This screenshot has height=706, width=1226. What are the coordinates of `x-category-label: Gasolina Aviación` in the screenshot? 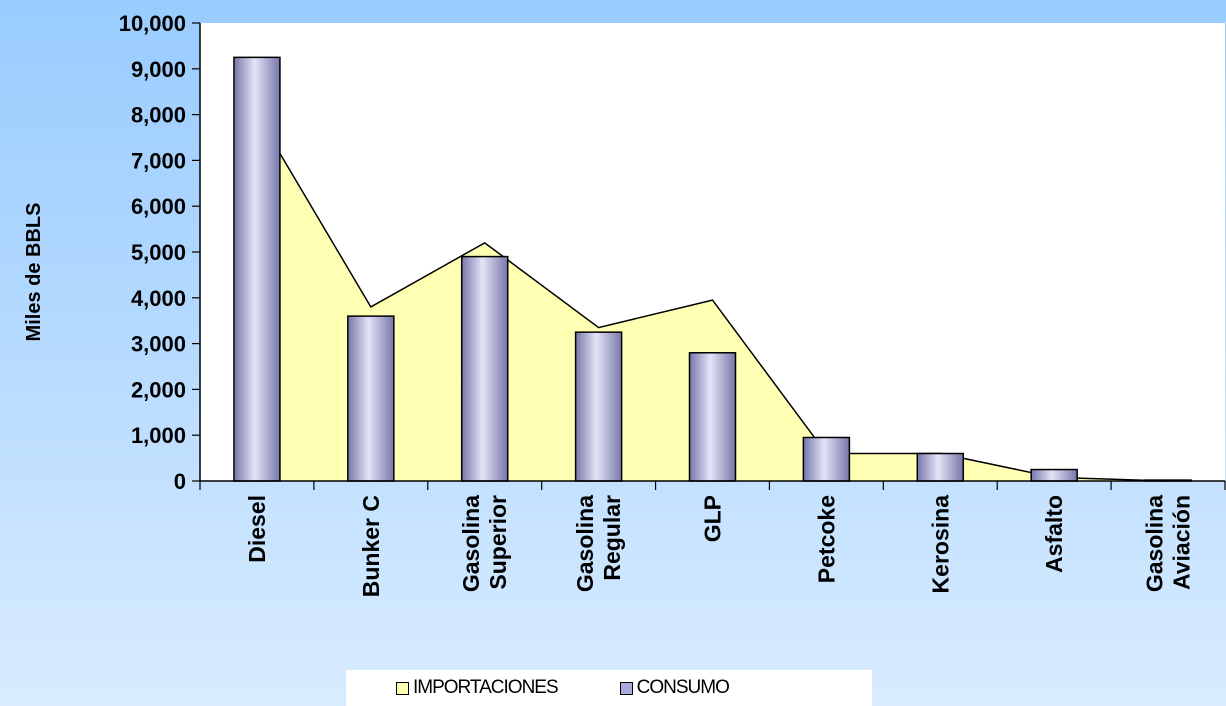 It's located at (1168, 543).